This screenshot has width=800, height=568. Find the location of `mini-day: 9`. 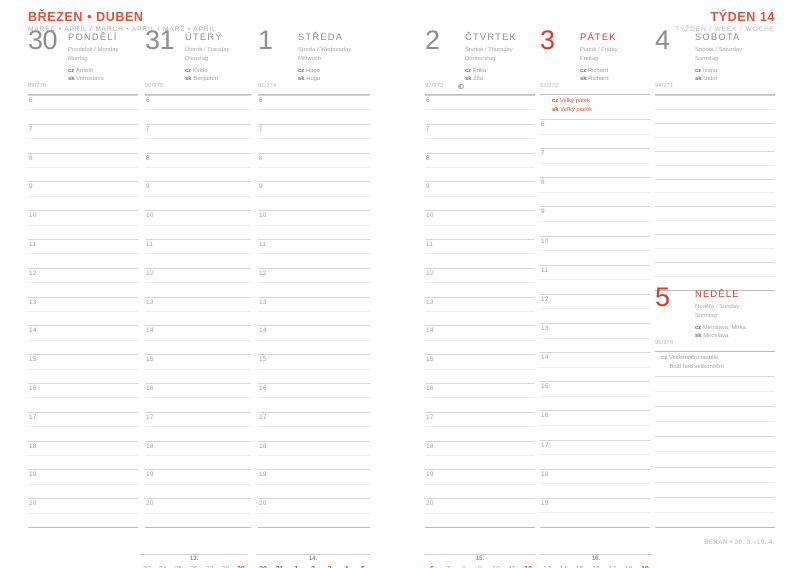

mini-day: 9 is located at coordinates (480, 567).